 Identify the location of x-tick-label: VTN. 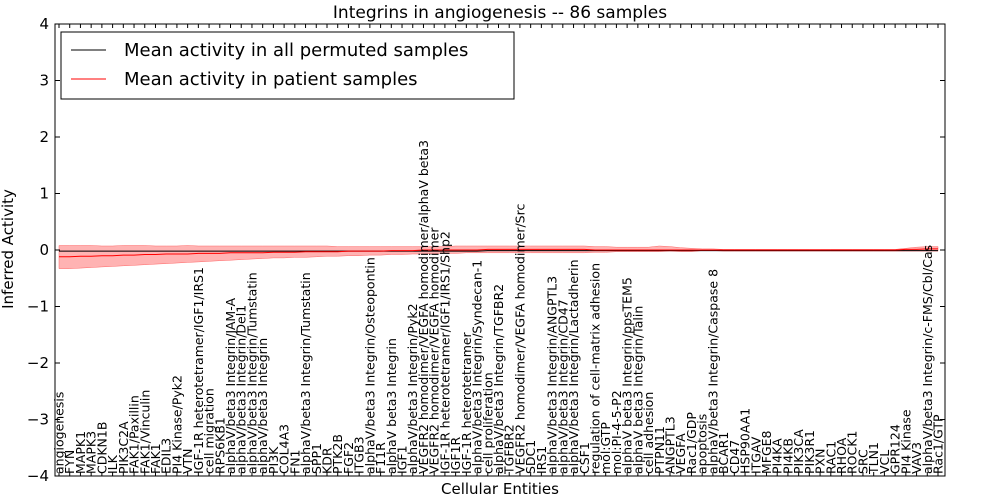
(187, 461).